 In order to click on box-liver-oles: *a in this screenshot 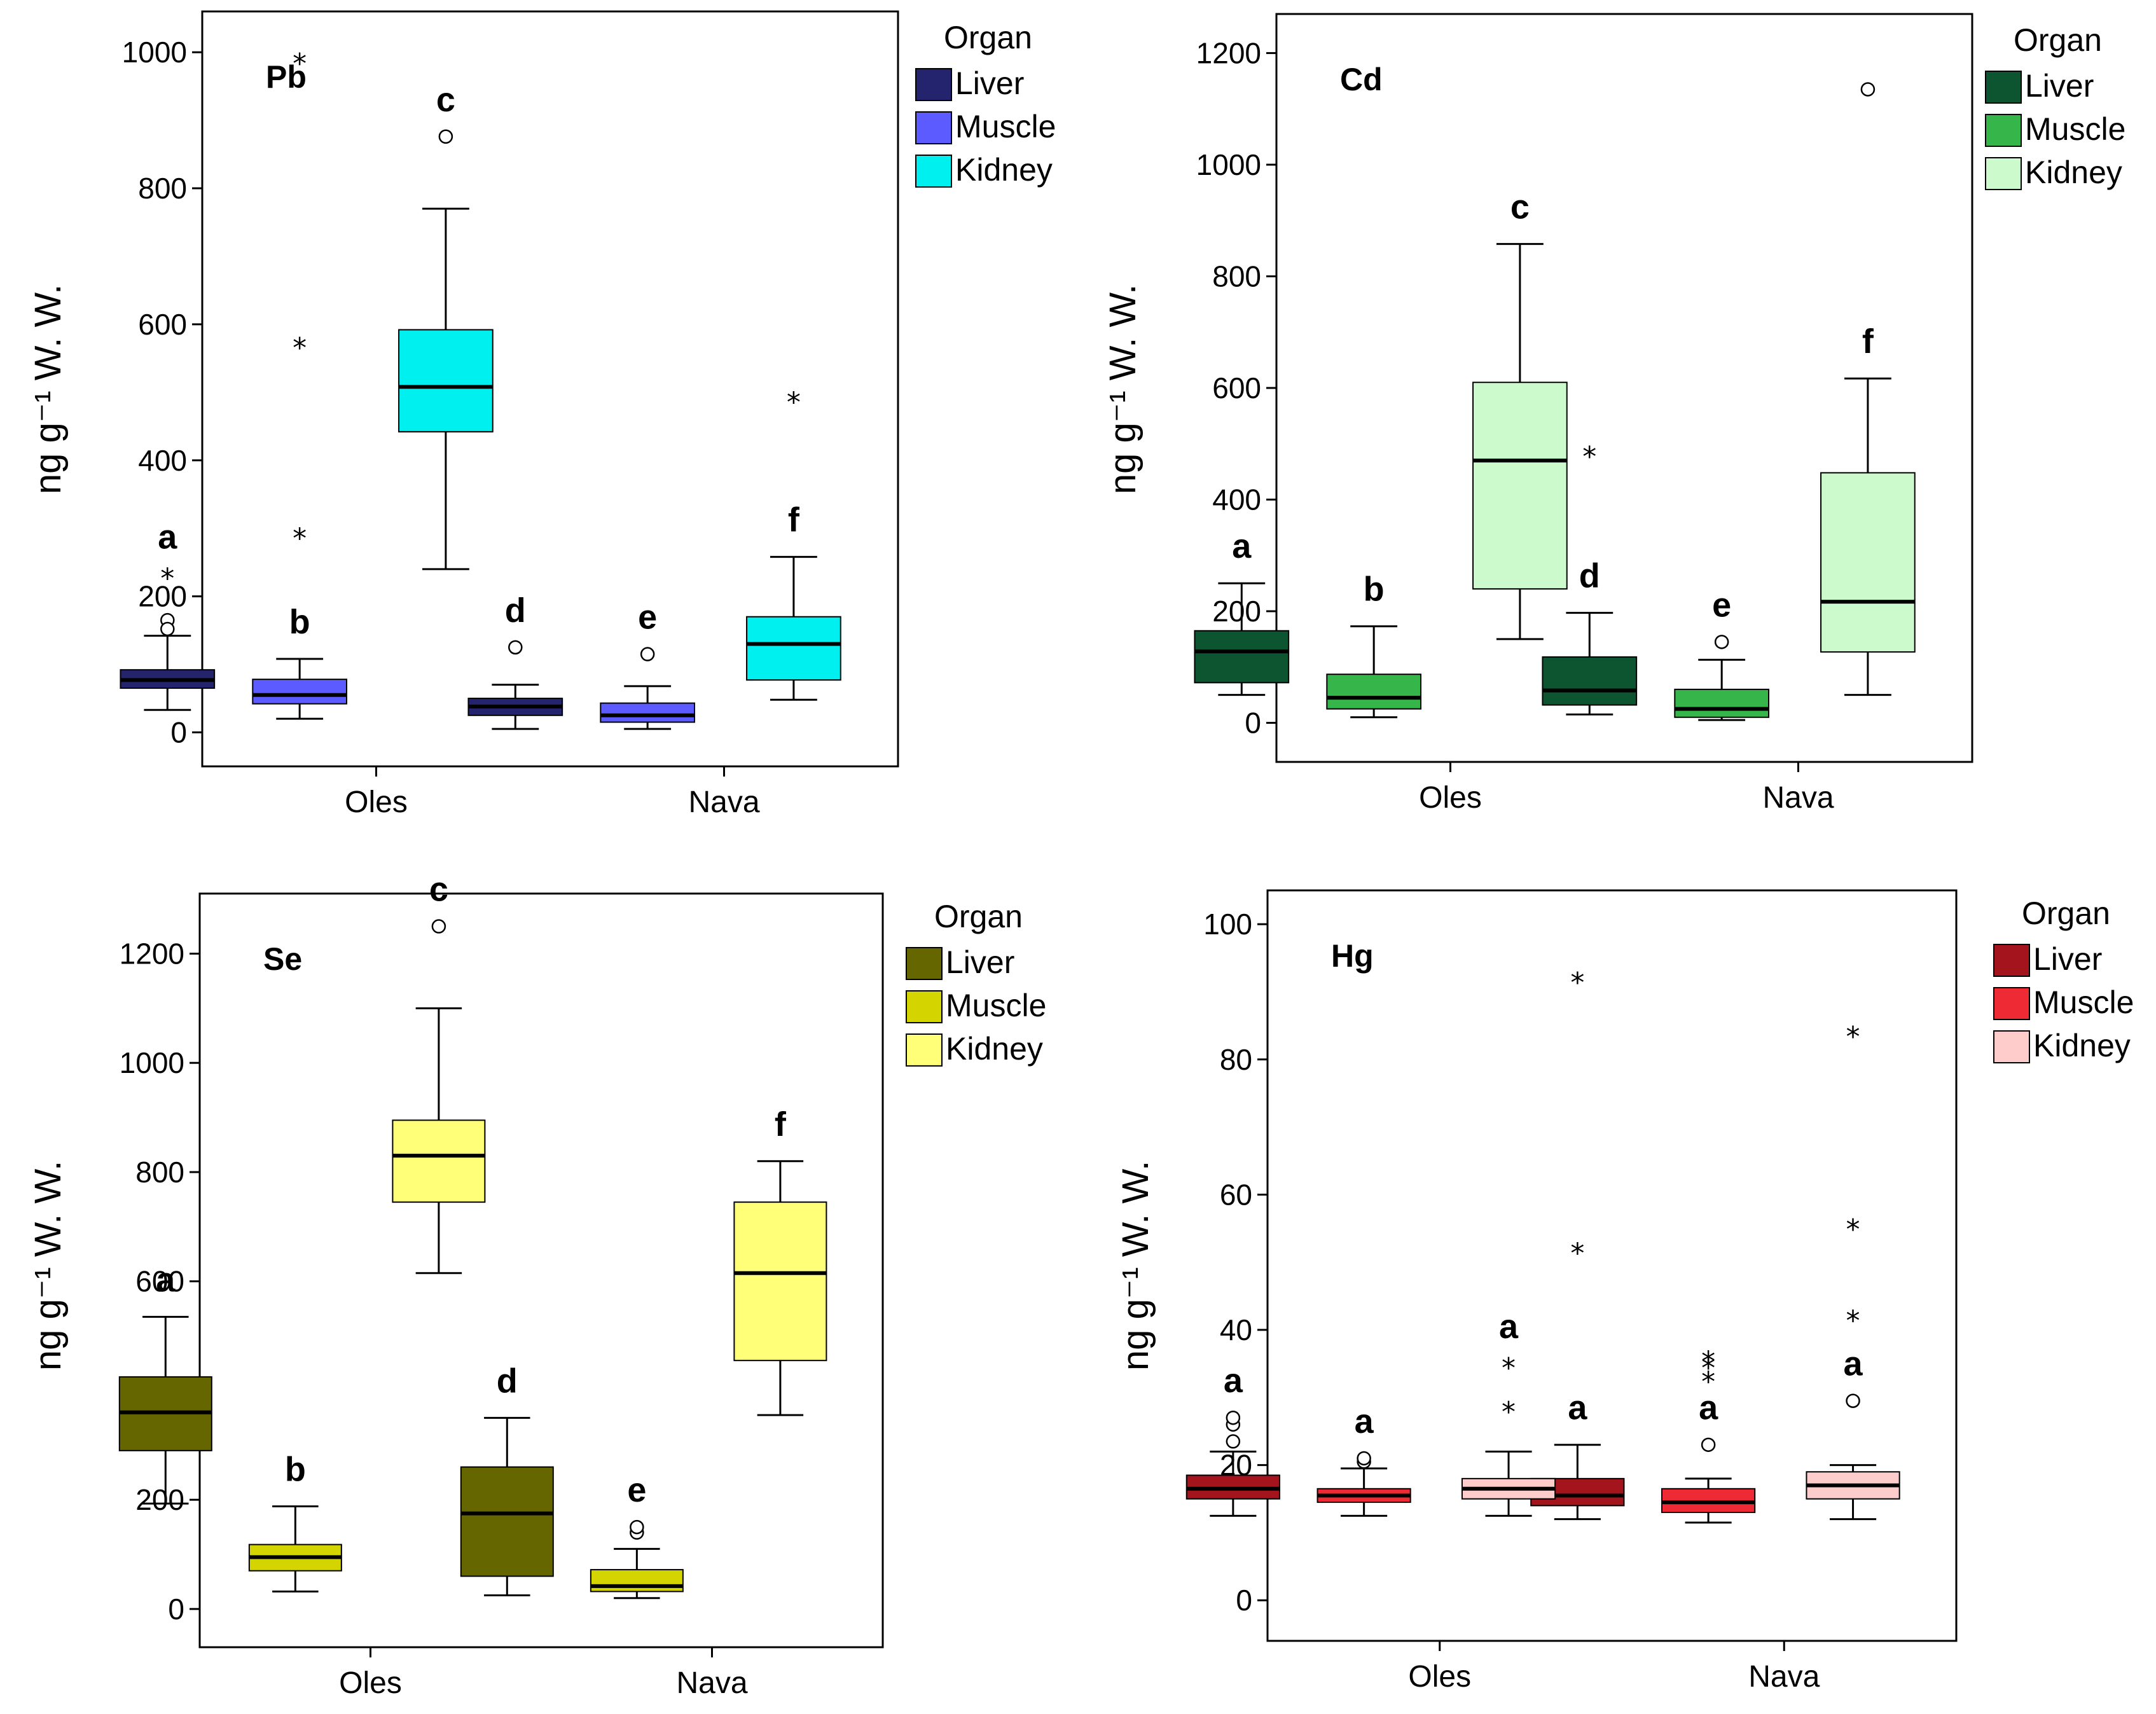, I will do `click(168, 614)`.